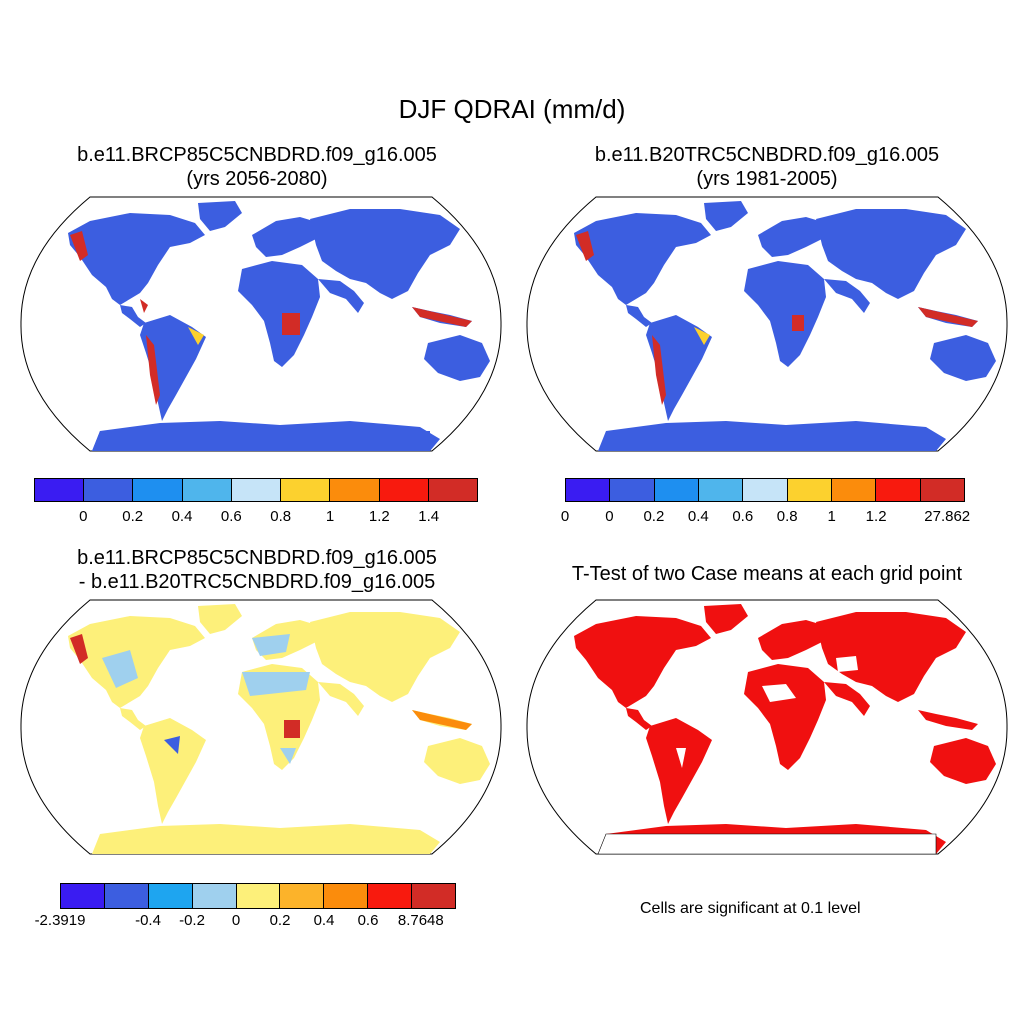  Describe the element at coordinates (429, 516) in the screenshot. I see `colorbar-tick-label: 1.4` at that location.